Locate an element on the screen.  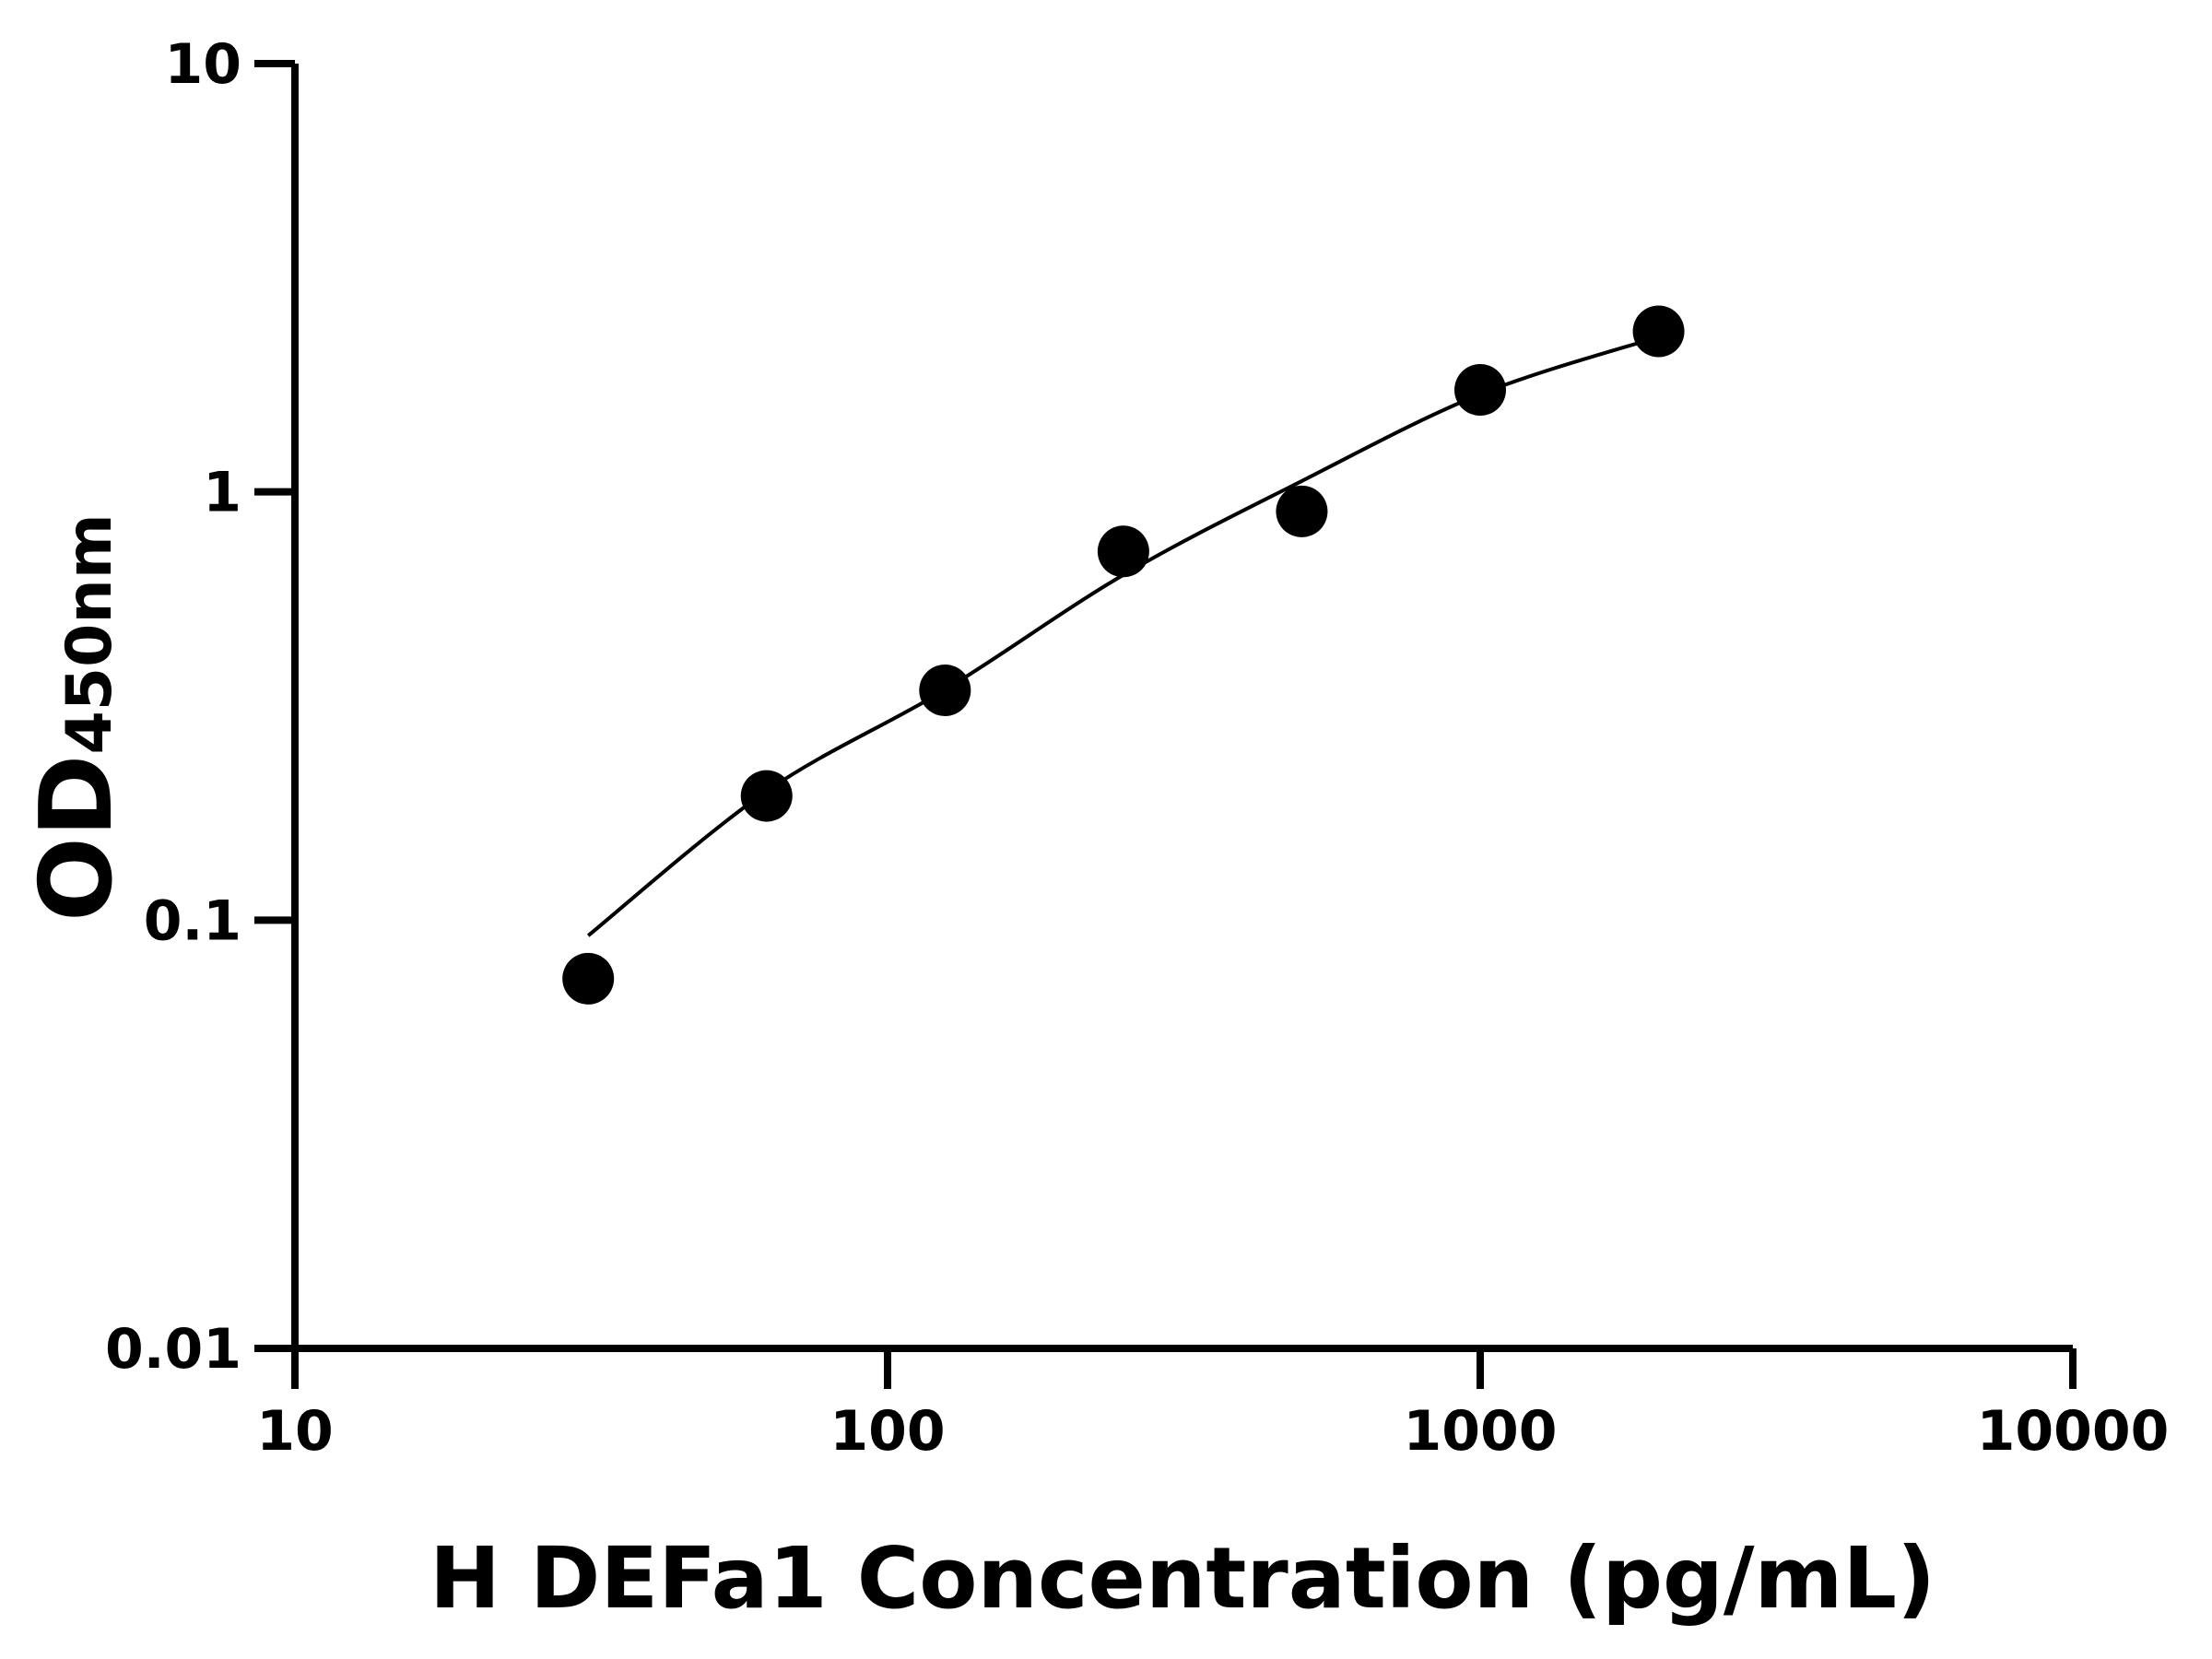
x-tick-label: 10000 is located at coordinates (2073, 1431).